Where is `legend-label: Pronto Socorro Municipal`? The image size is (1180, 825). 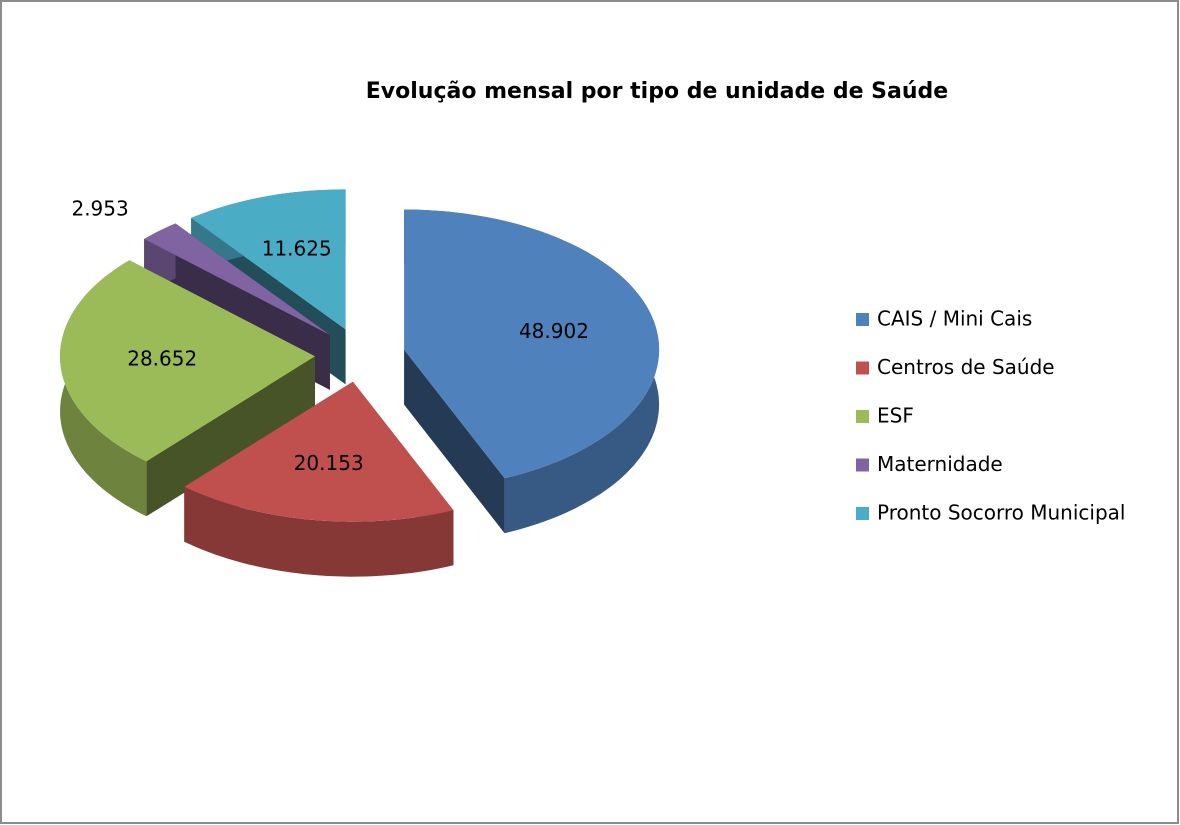
legend-label: Pronto Socorro Municipal is located at coordinates (1001, 513).